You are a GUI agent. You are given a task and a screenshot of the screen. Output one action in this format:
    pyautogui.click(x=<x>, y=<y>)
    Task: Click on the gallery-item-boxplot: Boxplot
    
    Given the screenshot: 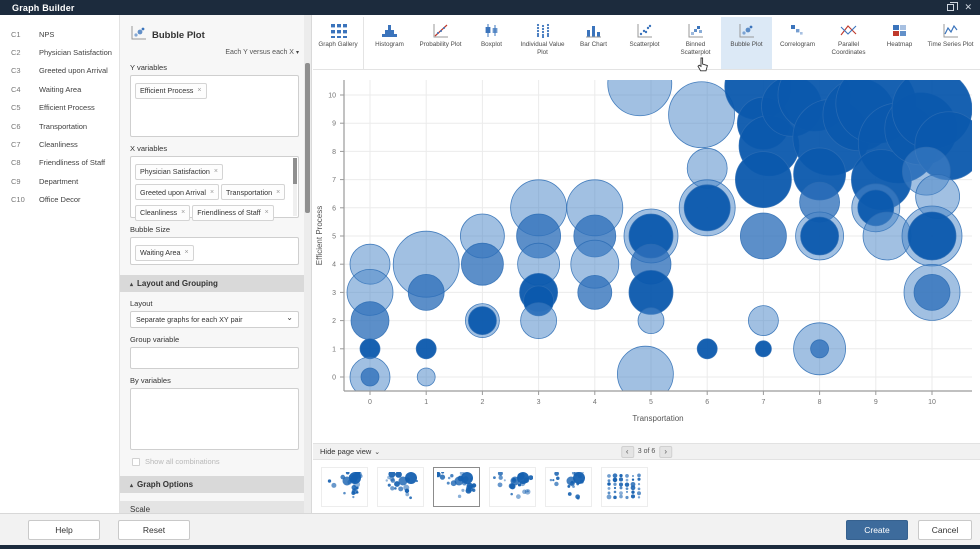 What is the action you would take?
    pyautogui.click(x=491, y=43)
    